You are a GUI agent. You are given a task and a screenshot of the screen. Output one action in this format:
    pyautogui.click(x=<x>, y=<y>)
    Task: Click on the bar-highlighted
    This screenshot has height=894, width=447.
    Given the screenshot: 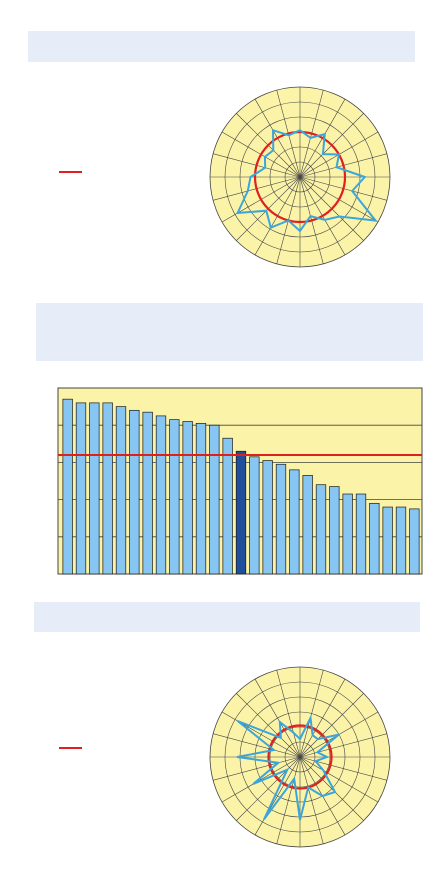 What is the action you would take?
    pyautogui.click(x=241, y=512)
    